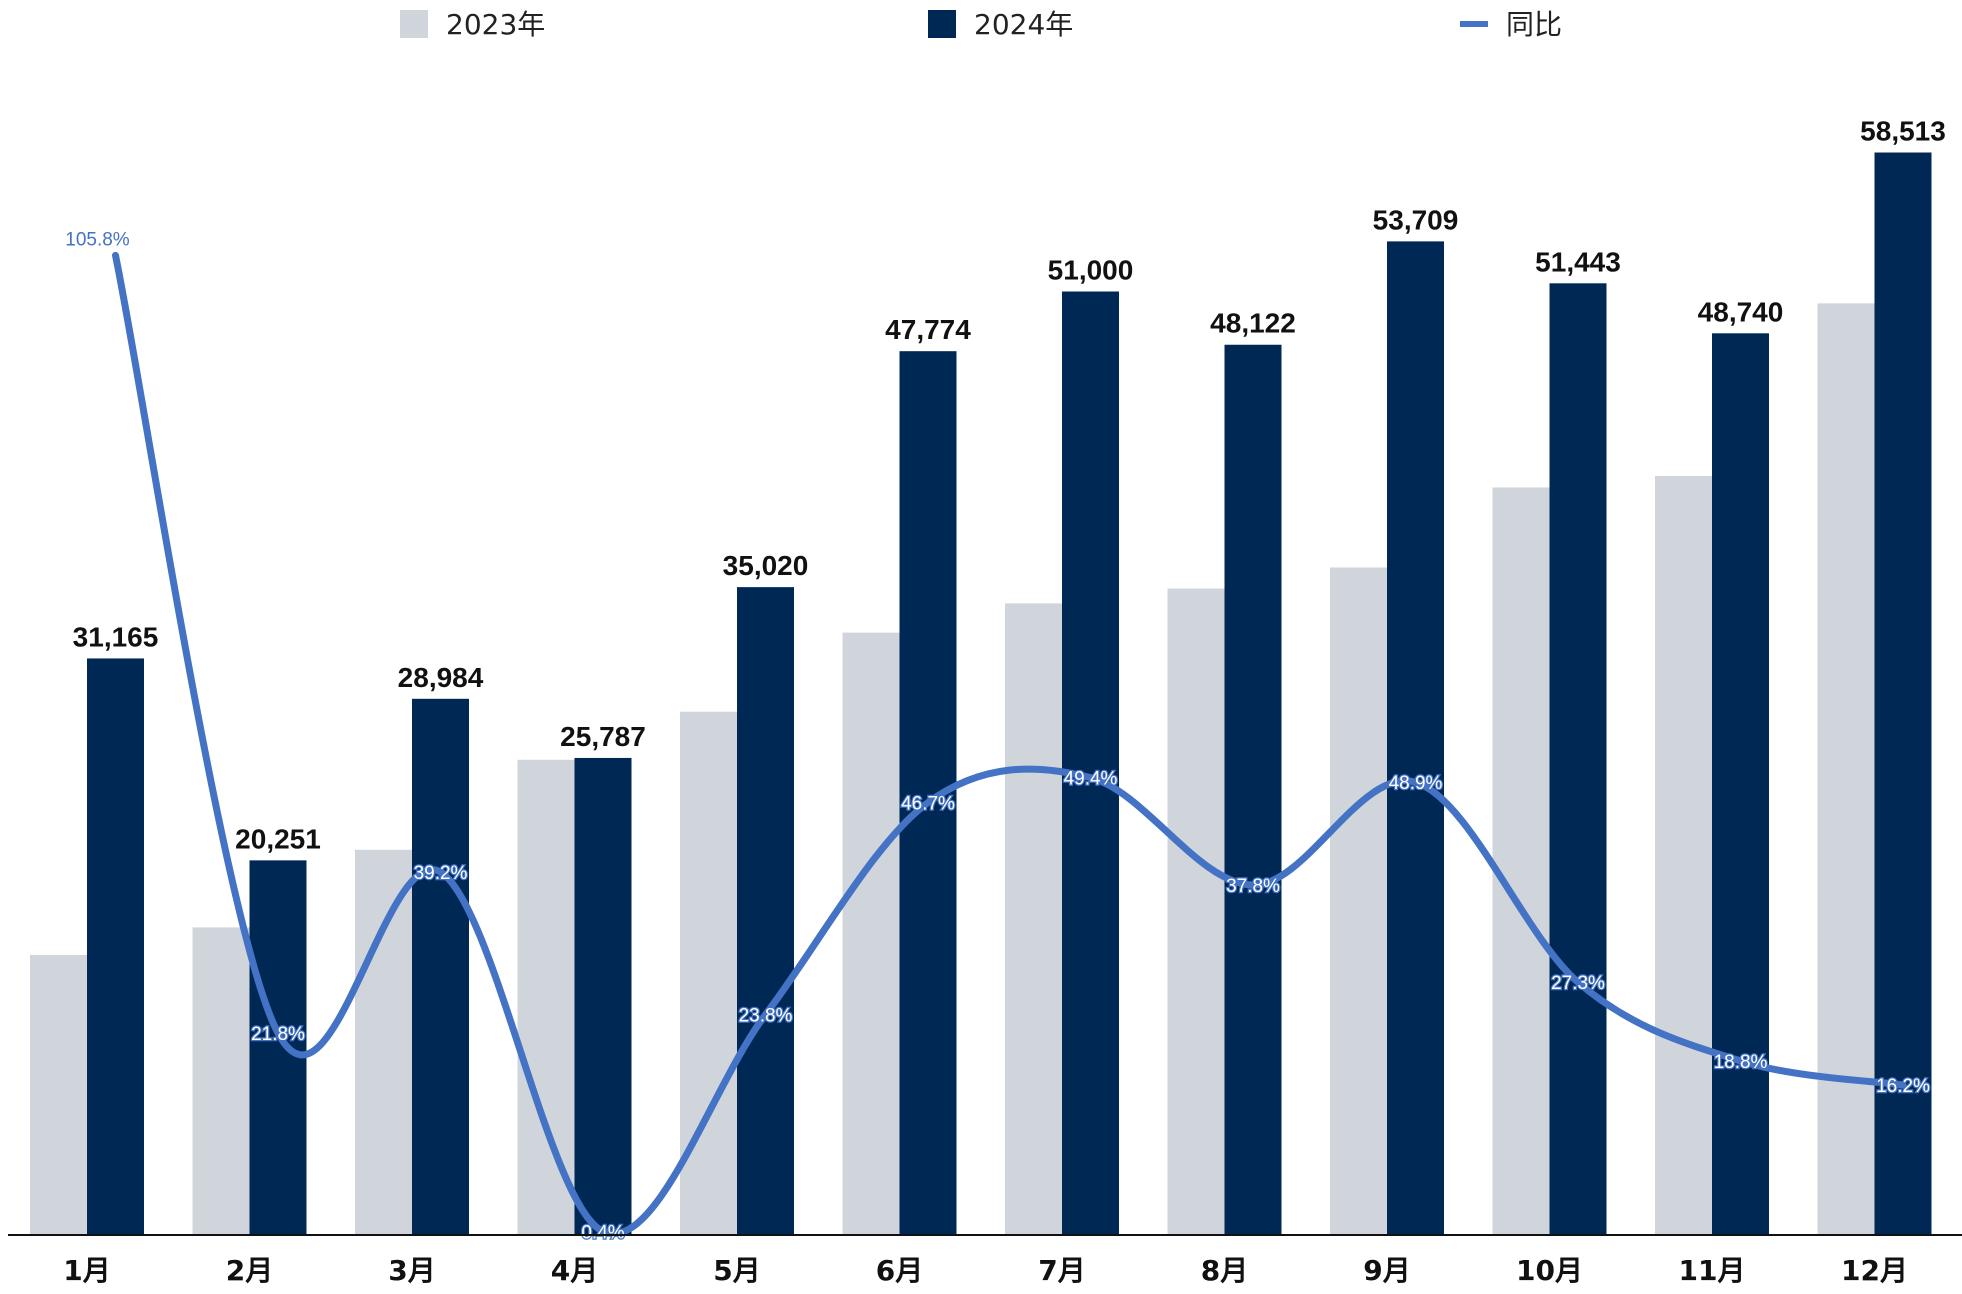 The image size is (1962, 1294). What do you see at coordinates (928, 329) in the screenshot?
I see `value-label-2024-6: 47,774` at bounding box center [928, 329].